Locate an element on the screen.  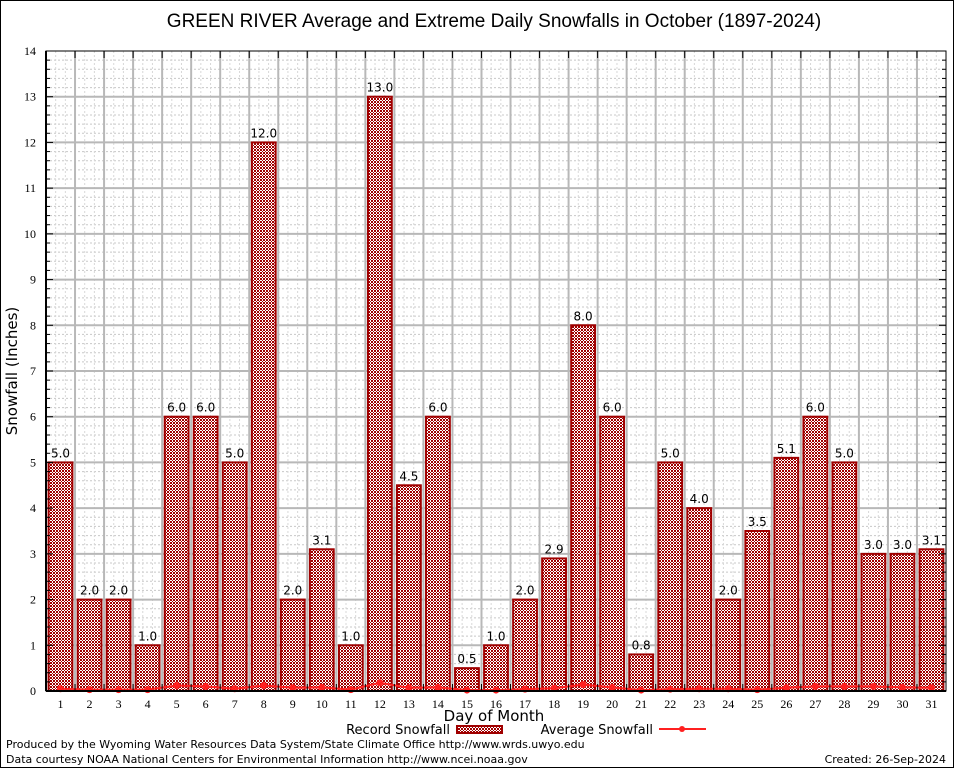
data-label-day-13: 4.5 is located at coordinates (408, 476).